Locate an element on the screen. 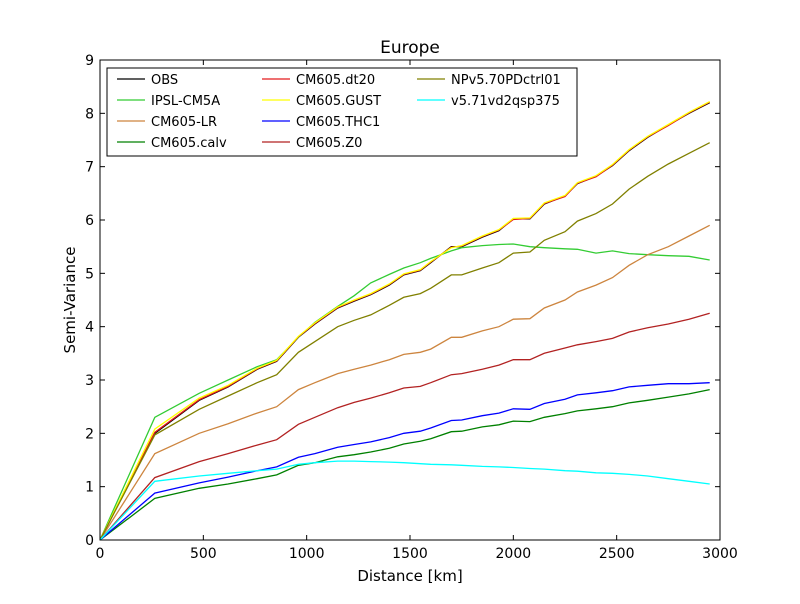 The image size is (800, 604). legend-label: CM605.calv is located at coordinates (189, 143).